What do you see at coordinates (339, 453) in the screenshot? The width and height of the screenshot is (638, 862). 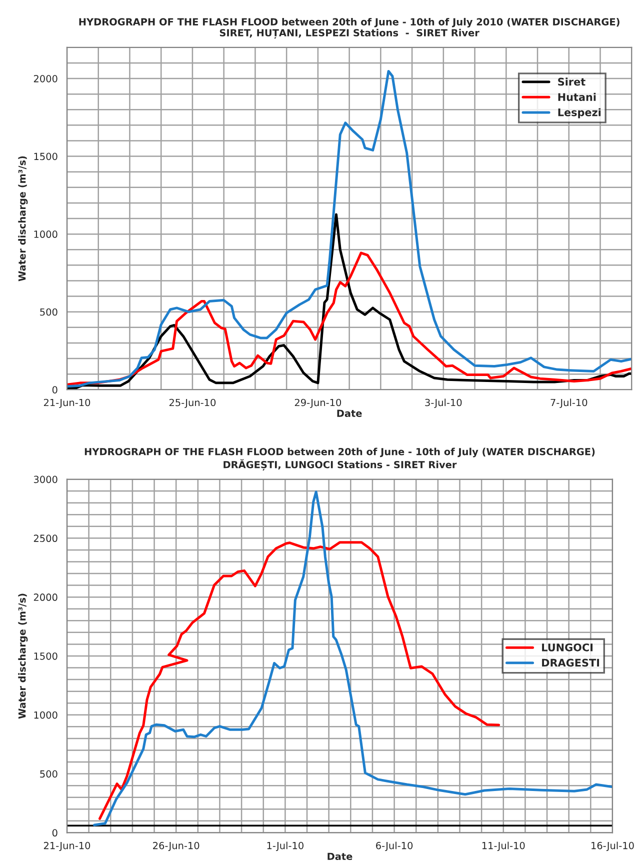 I see `chart-title: HYDROGRAPH OF THE FLASH FLOOD between 20th of June - 10th of July (WATER DISCHARGE)` at bounding box center [339, 453].